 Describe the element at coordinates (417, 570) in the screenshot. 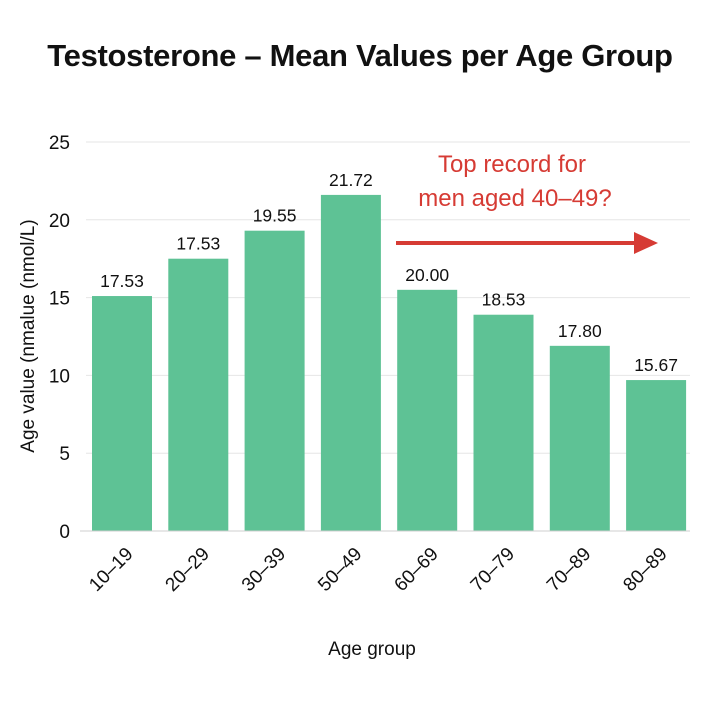

I see `x-tick-label: 60–69` at that location.